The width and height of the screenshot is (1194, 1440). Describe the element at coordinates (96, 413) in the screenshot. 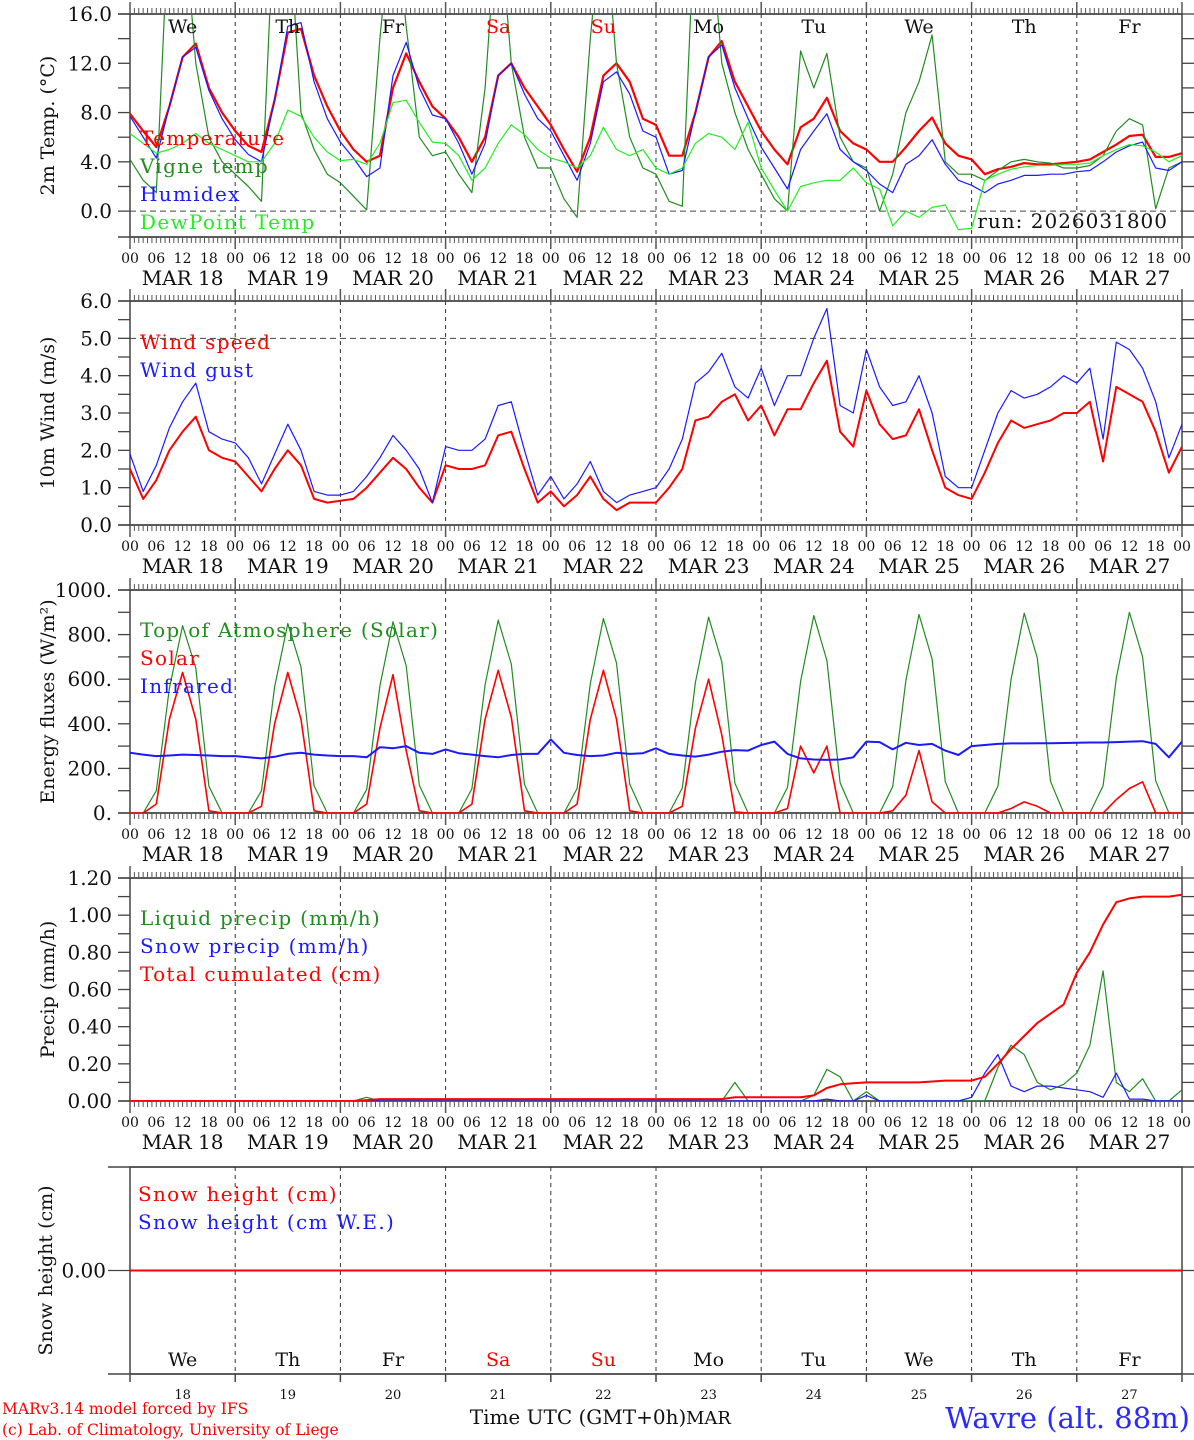

I see `y-tick-label: 3.0` at that location.